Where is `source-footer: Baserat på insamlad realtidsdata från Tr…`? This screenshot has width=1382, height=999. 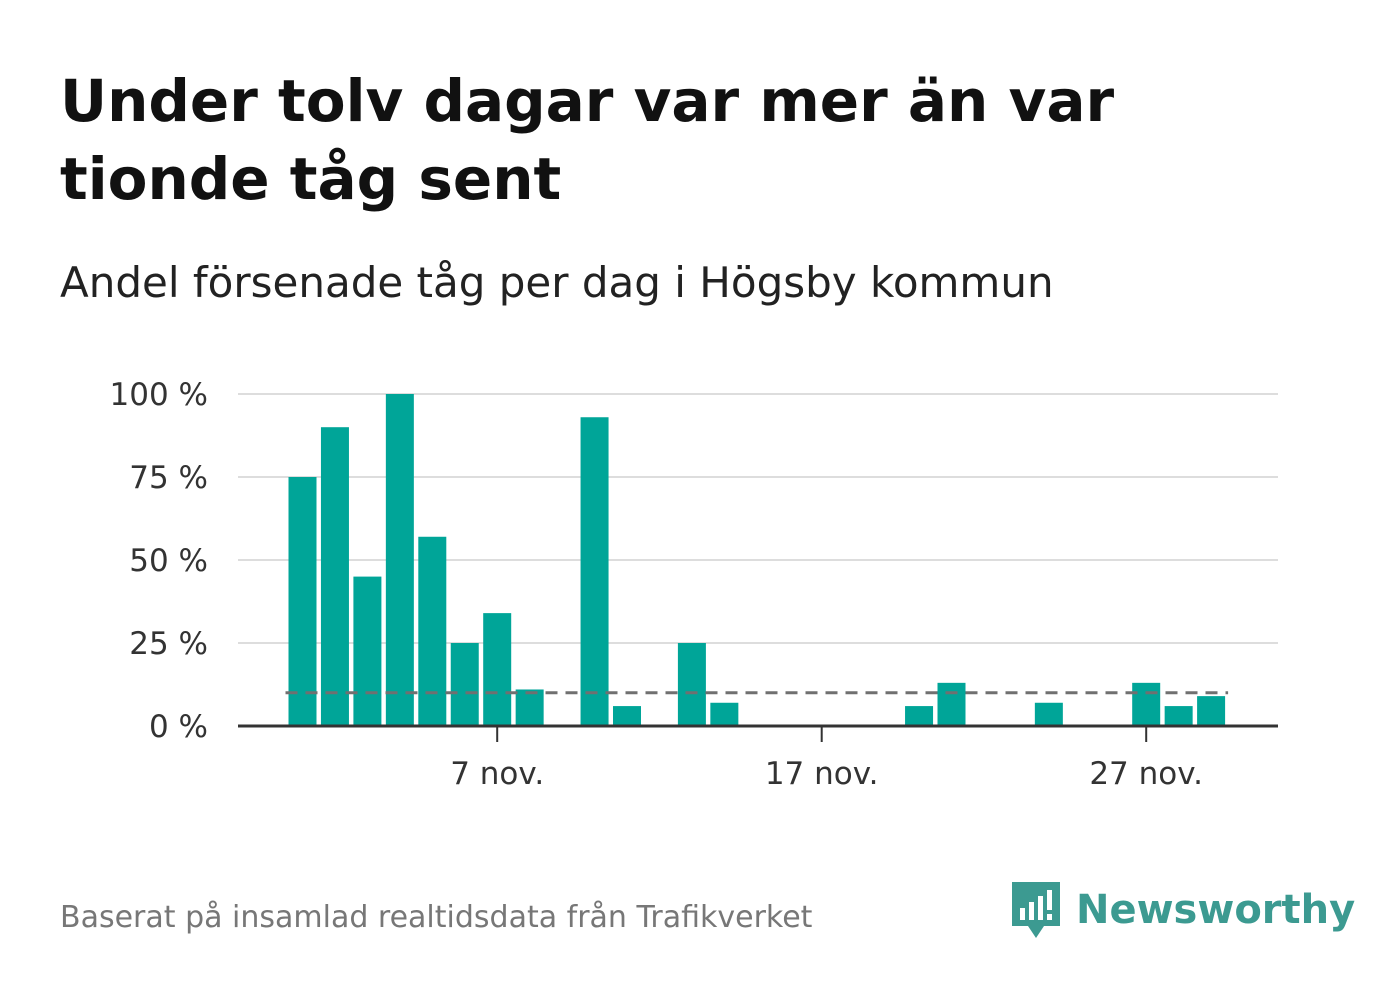 source-footer: Baserat på insamlad realtidsdata från Tr… is located at coordinates (436, 917).